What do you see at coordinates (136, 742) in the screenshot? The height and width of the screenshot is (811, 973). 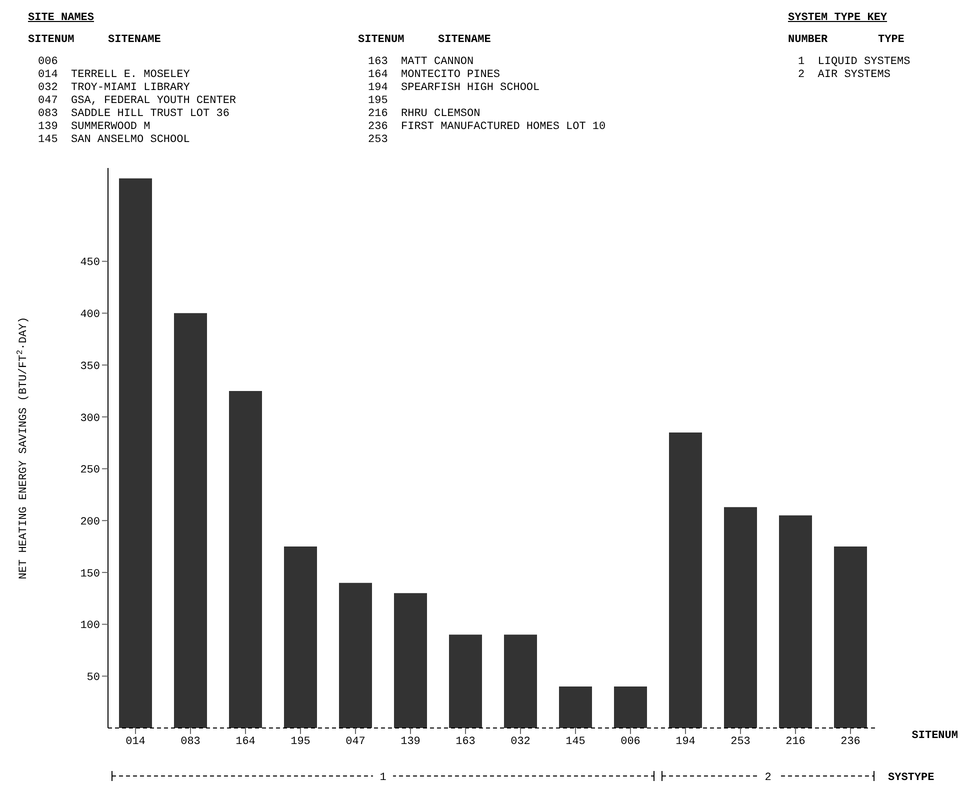 I see `x-tick-label: 014` at bounding box center [136, 742].